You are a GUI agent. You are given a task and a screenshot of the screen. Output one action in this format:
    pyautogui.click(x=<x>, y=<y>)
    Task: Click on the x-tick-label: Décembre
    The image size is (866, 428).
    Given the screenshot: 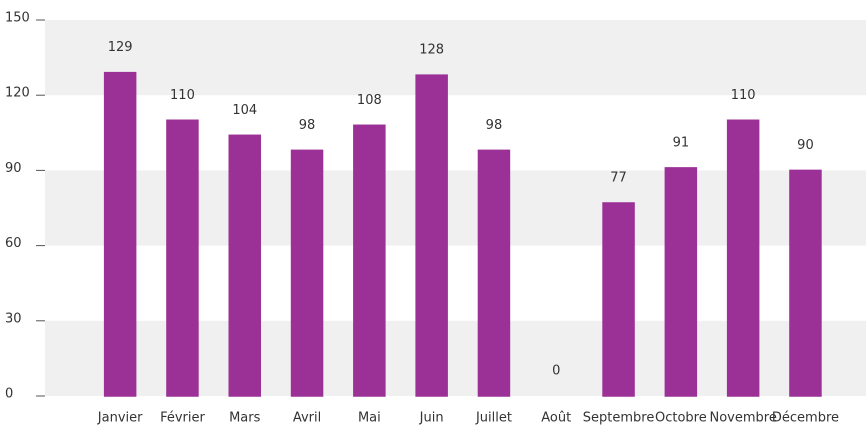 What is the action you would take?
    pyautogui.click(x=805, y=418)
    